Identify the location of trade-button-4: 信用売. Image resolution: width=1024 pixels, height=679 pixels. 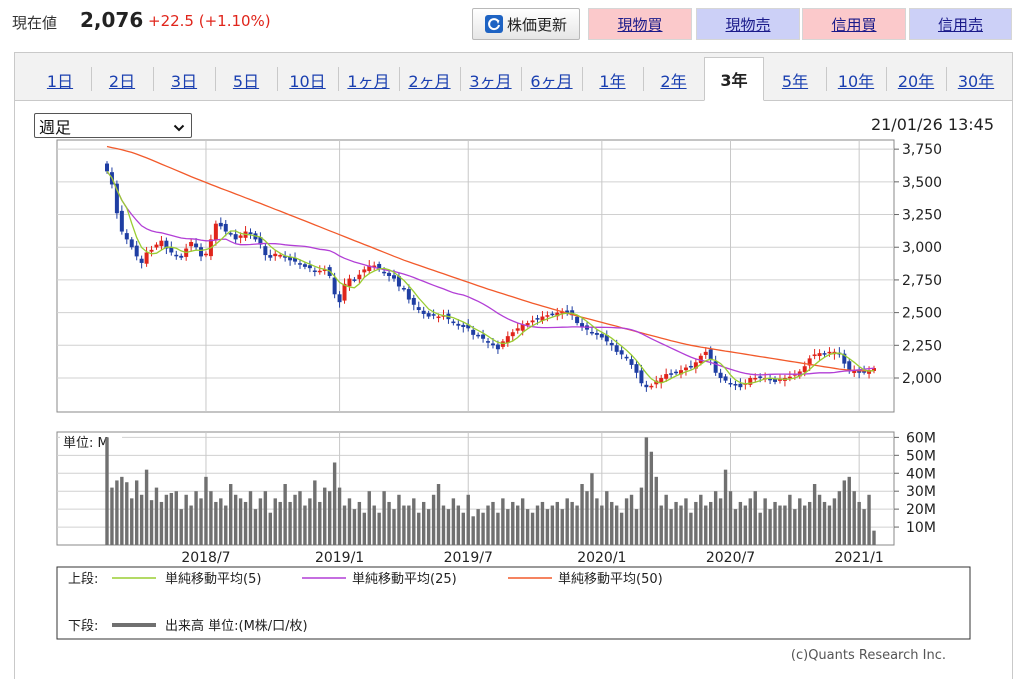
(960, 24).